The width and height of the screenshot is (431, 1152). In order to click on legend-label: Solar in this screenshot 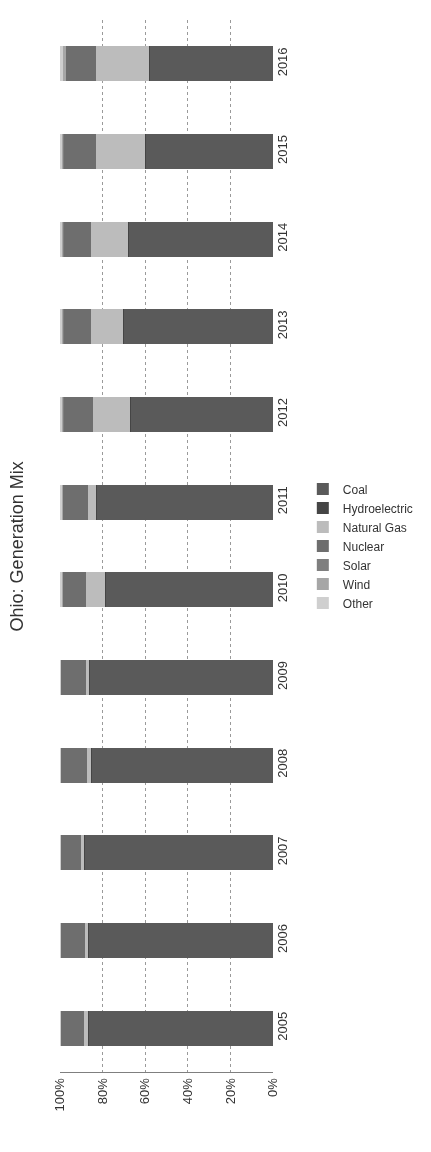, I will do `click(356, 565)`.